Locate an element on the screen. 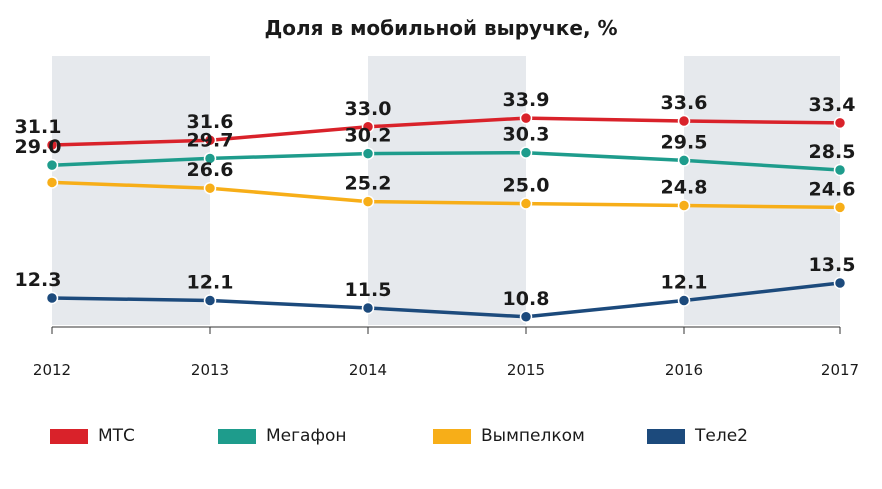  point-megafon-2012 is located at coordinates (52, 165).